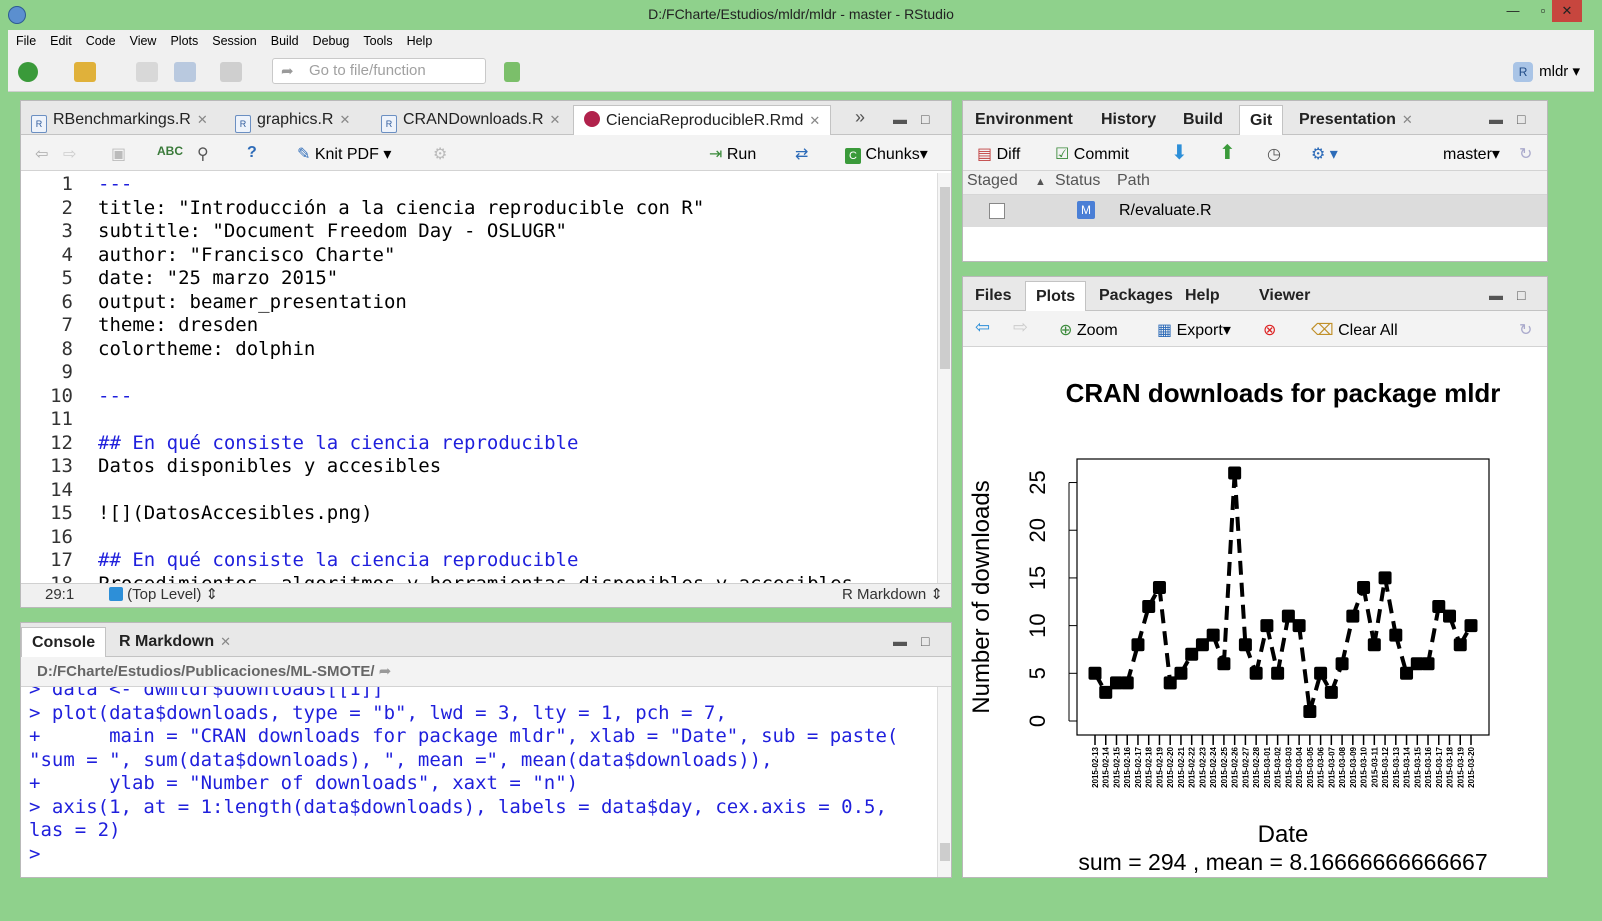 This screenshot has width=1602, height=921. Describe the element at coordinates (1255, 211) in the screenshot. I see `table-row: M R/evaluate.R` at that location.